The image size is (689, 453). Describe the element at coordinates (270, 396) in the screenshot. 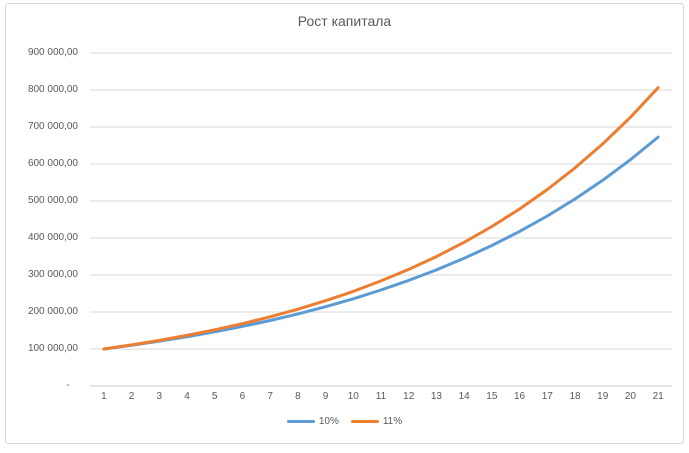

I see `x-axis-label: 7` at that location.